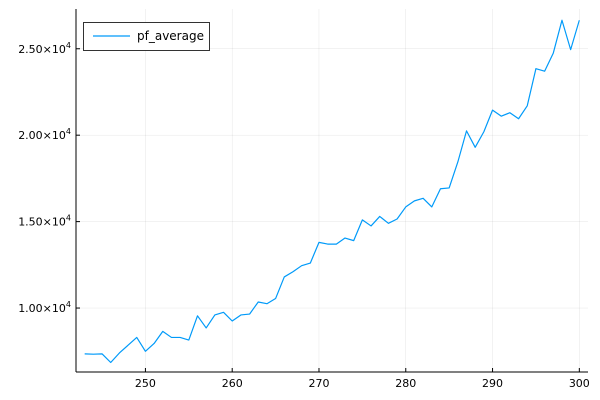  What do you see at coordinates (405, 383) in the screenshot?
I see `x-tick-label: 280` at bounding box center [405, 383].